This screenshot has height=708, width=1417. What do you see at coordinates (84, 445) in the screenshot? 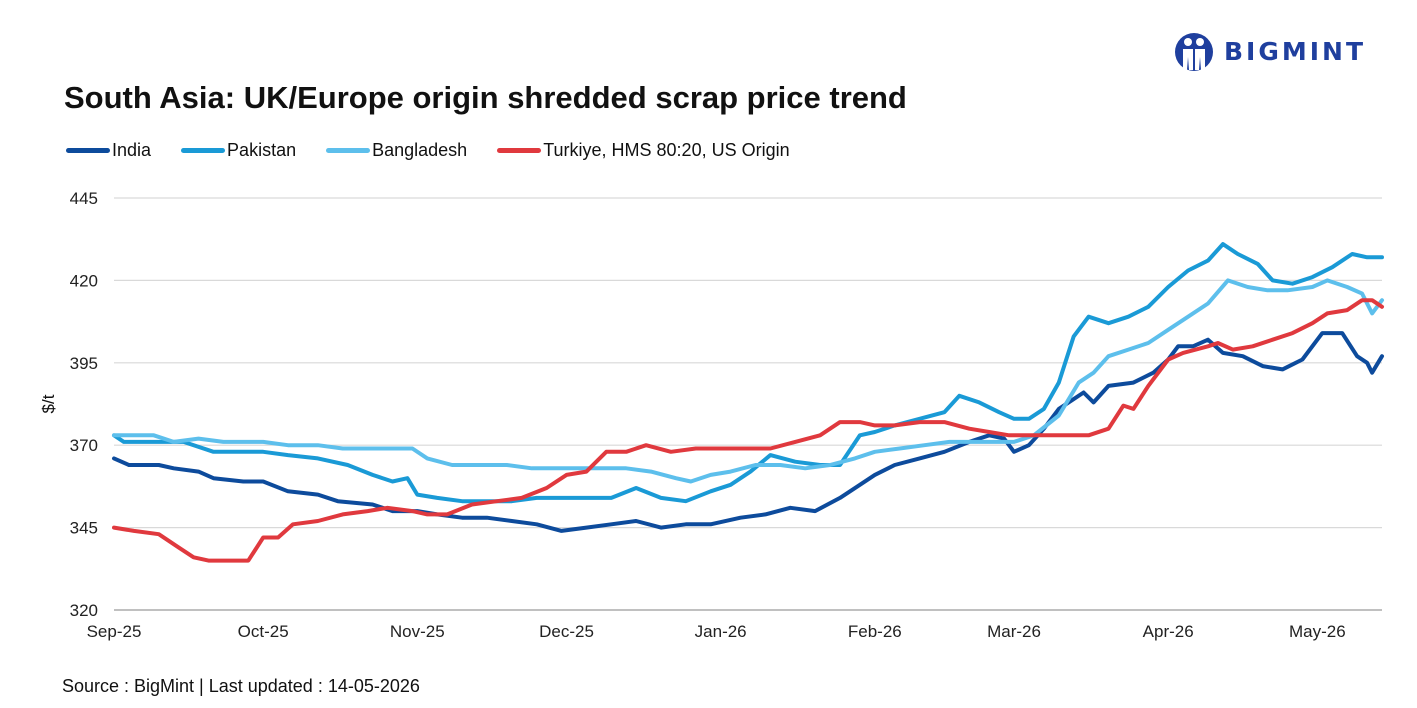
I see `y-tick-label: 370` at bounding box center [84, 445].